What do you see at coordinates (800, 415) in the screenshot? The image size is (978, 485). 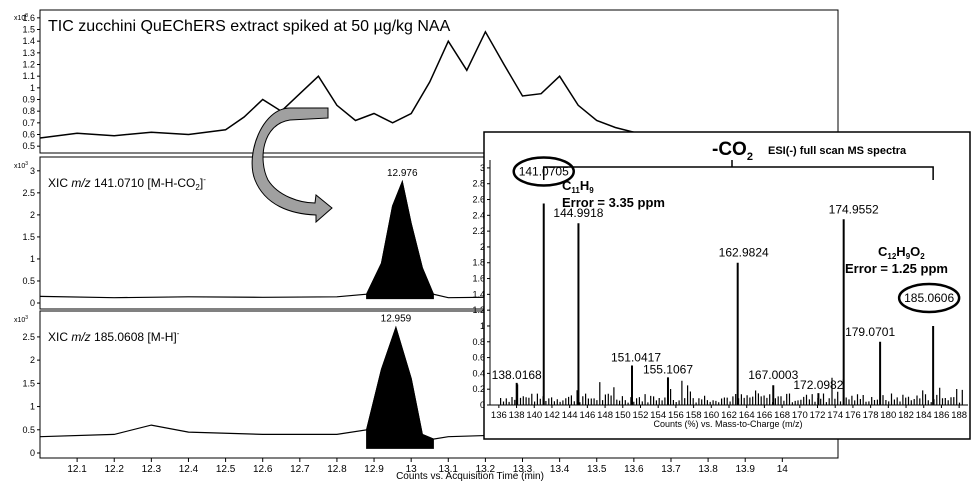 I see `x-tick-label-ms: 170` at bounding box center [800, 415].